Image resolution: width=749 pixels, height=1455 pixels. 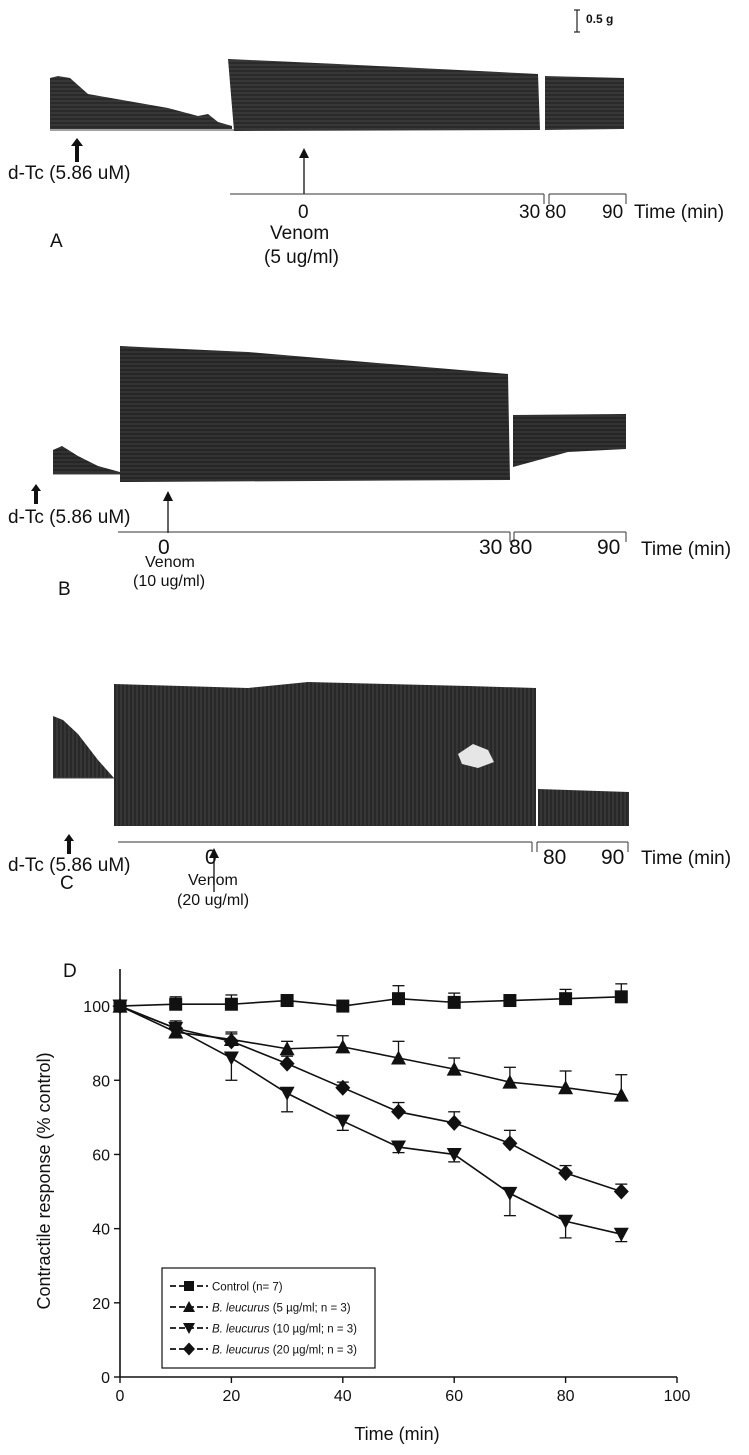 What do you see at coordinates (577, 21) in the screenshot?
I see `scale-bar-line` at bounding box center [577, 21].